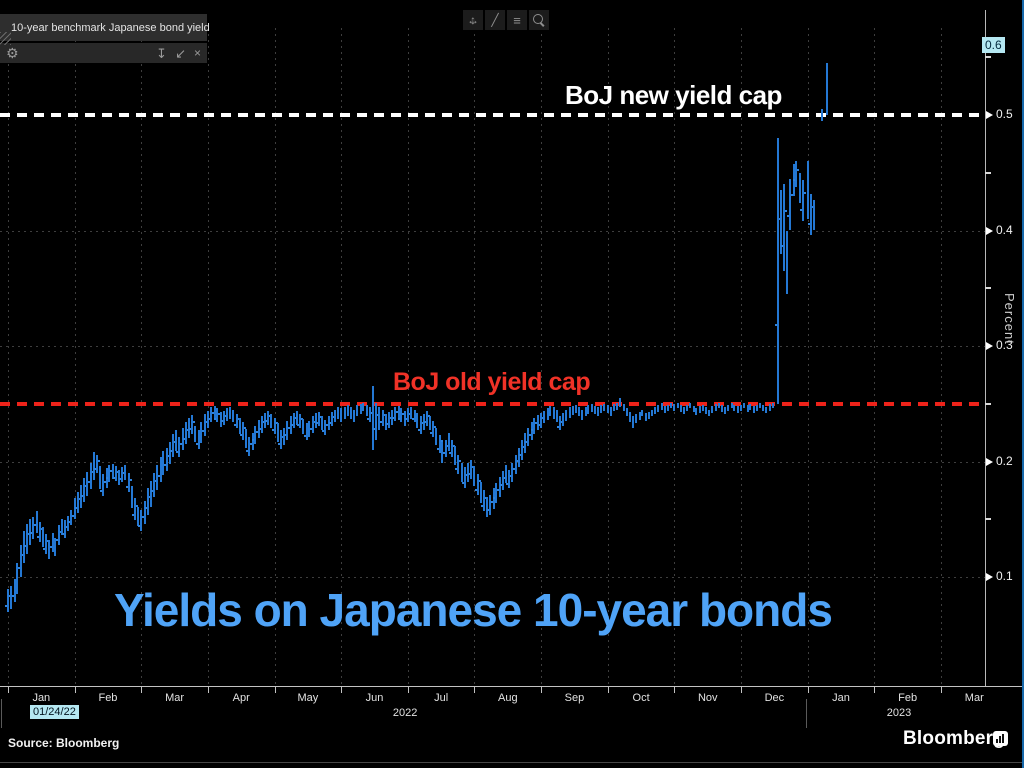  What do you see at coordinates (495, 20) in the screenshot?
I see `draw-annotation-icon: ╱` at bounding box center [495, 20].